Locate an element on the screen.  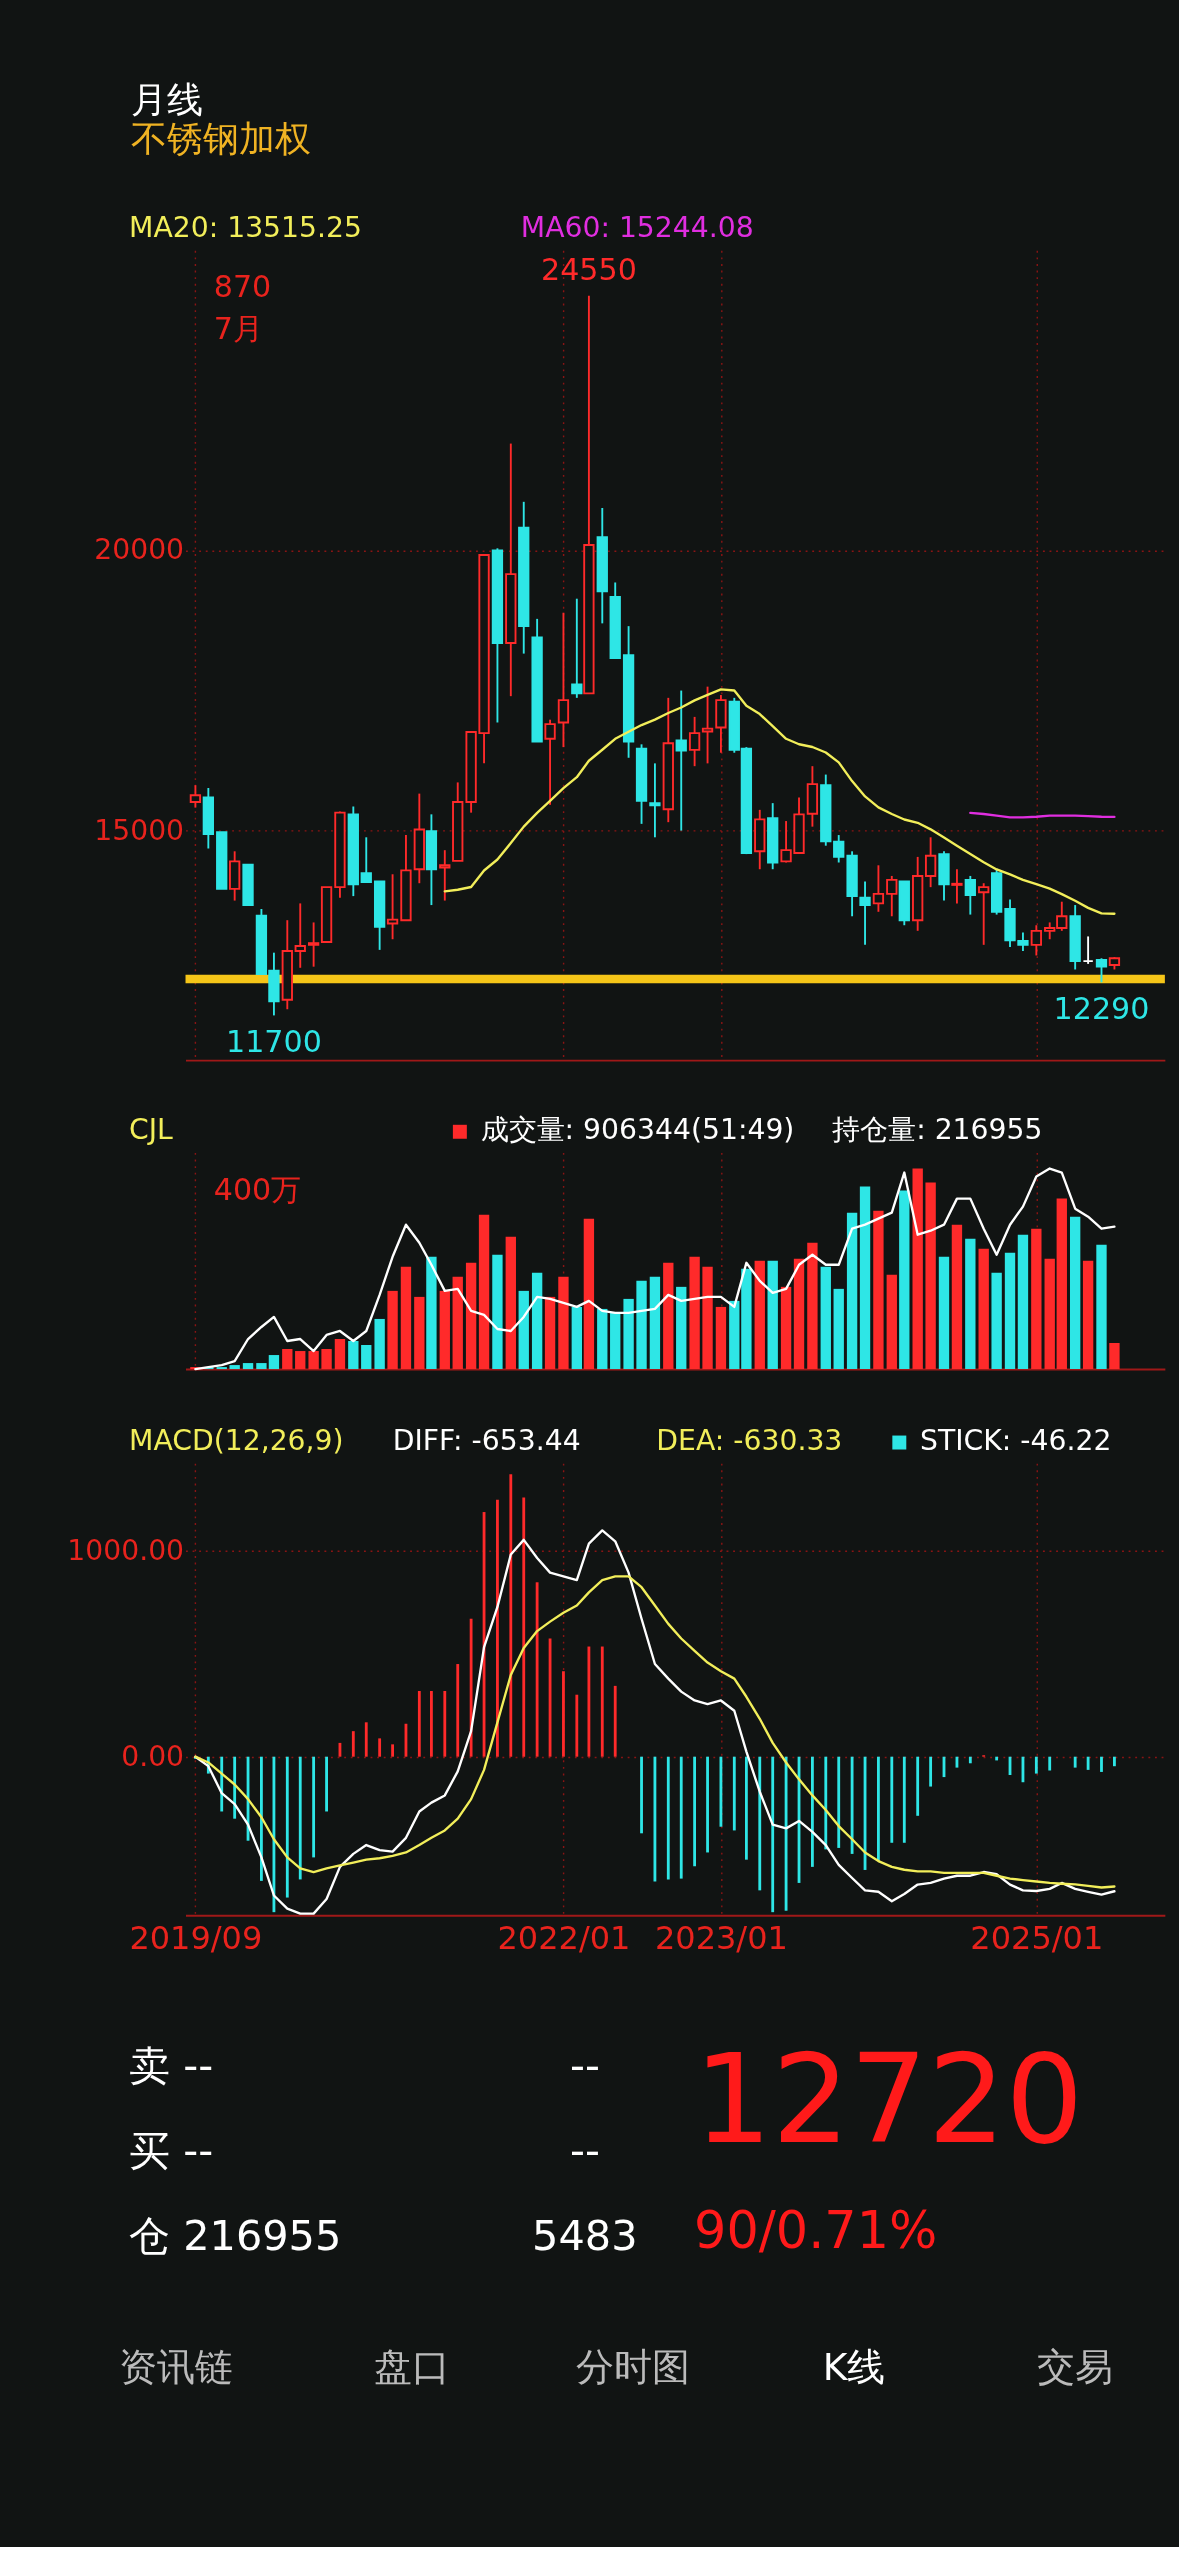
text: 资讯链 is located at coordinates (176, 2367).